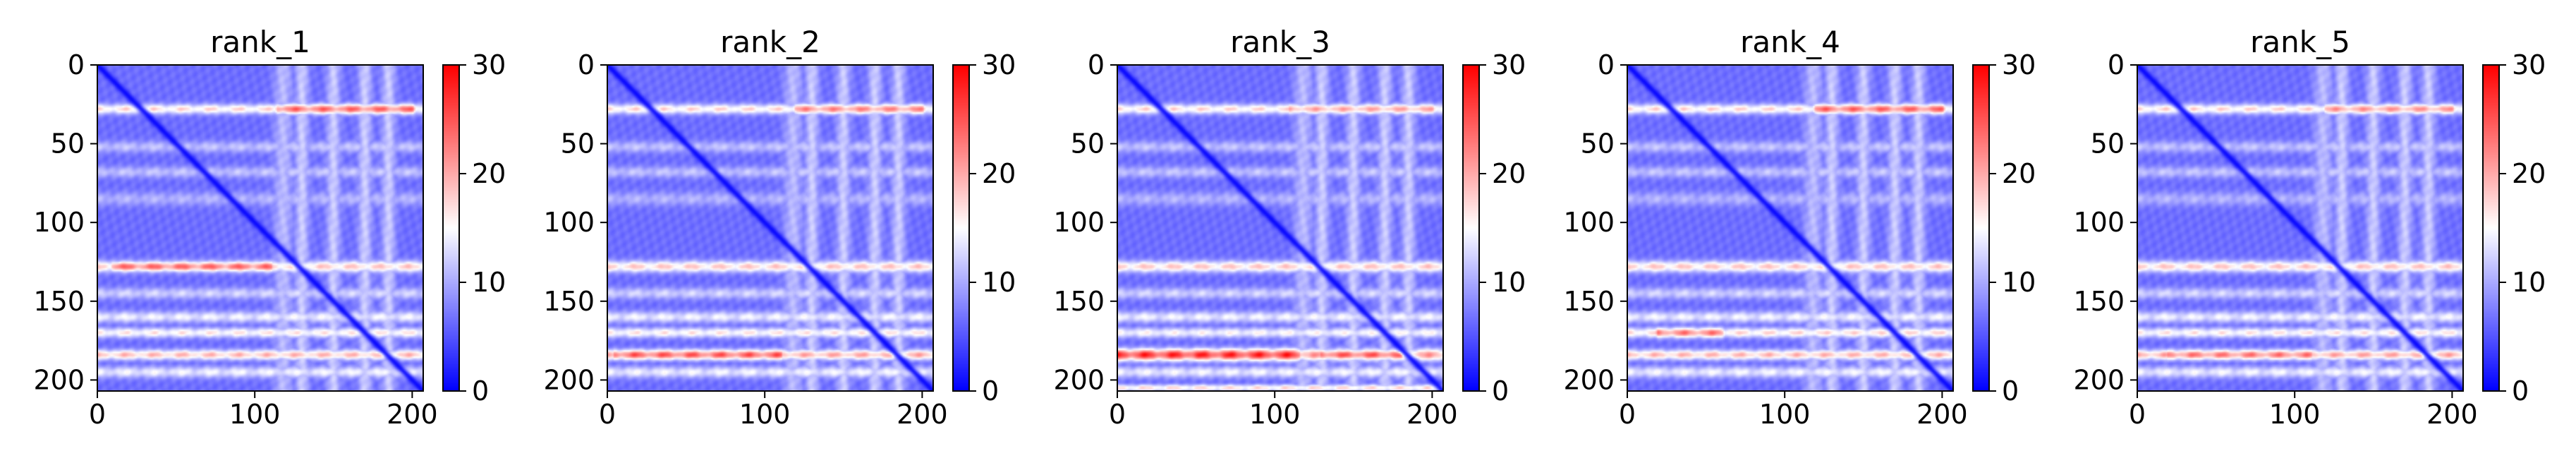 The width and height of the screenshot is (2576, 463). I want to click on chart-title: rank_5, so click(2300, 42).